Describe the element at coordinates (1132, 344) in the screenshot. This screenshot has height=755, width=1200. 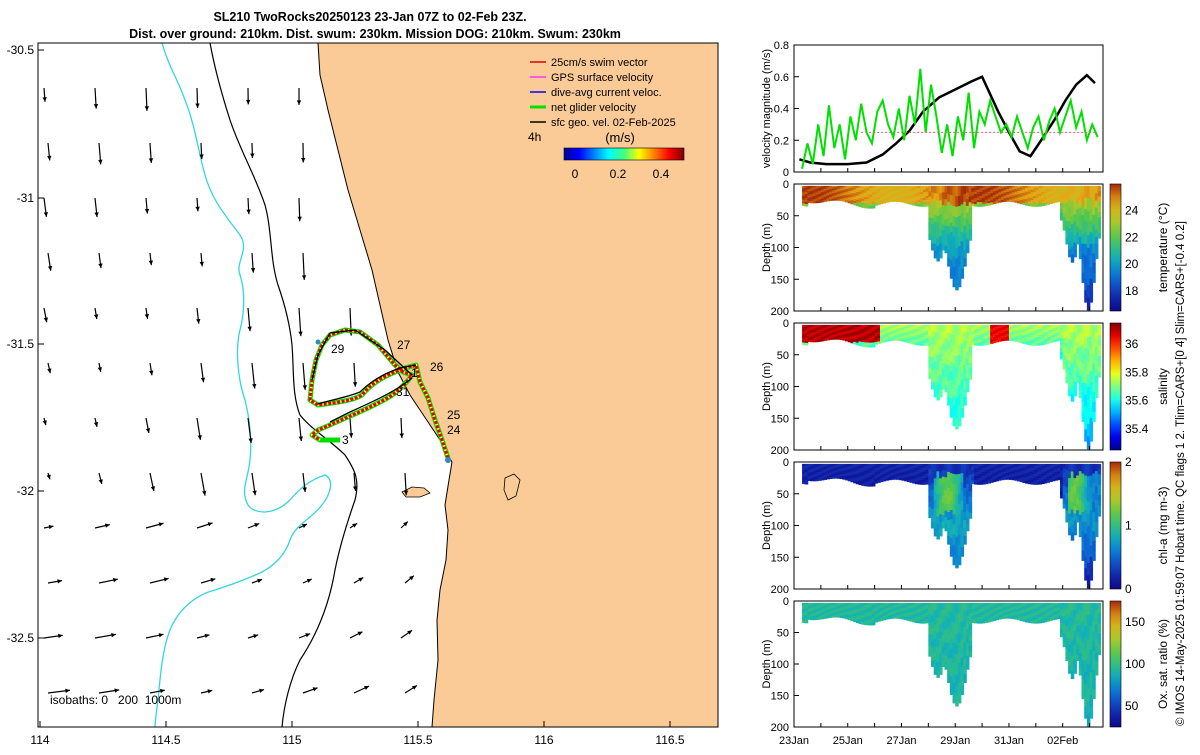
I see `salinity-ctick-label: 36` at that location.